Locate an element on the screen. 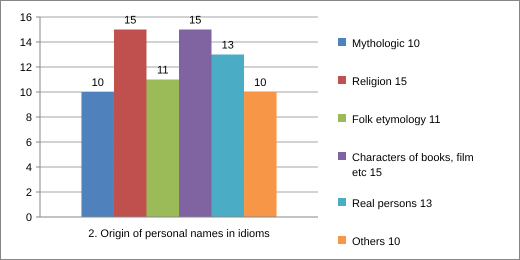 Image resolution: width=520 pixels, height=260 pixels. y-tick-label: 12 is located at coordinates (26, 68).